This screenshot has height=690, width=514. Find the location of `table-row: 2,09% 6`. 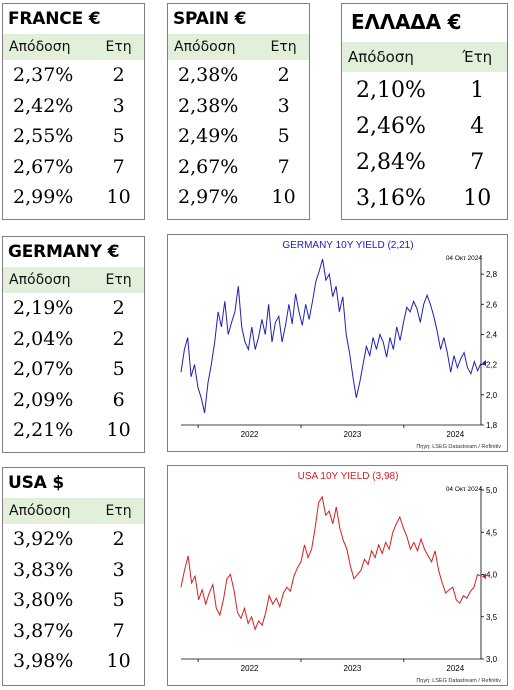

table-row: 2,09% 6 is located at coordinates (73, 400).